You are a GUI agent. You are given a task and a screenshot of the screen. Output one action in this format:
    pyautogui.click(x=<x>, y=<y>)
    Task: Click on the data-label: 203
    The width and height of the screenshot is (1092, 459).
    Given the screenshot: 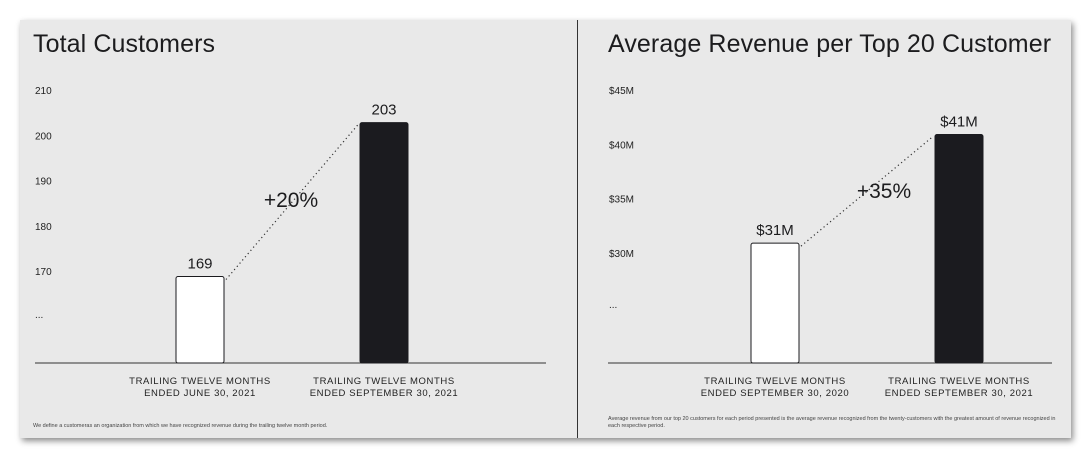 What is the action you would take?
    pyautogui.click(x=383, y=110)
    